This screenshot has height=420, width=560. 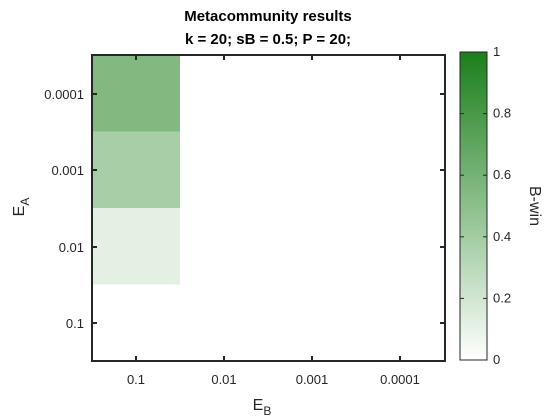 What do you see at coordinates (502, 236) in the screenshot?
I see `colorbar-tick-label: 0.4` at bounding box center [502, 236].